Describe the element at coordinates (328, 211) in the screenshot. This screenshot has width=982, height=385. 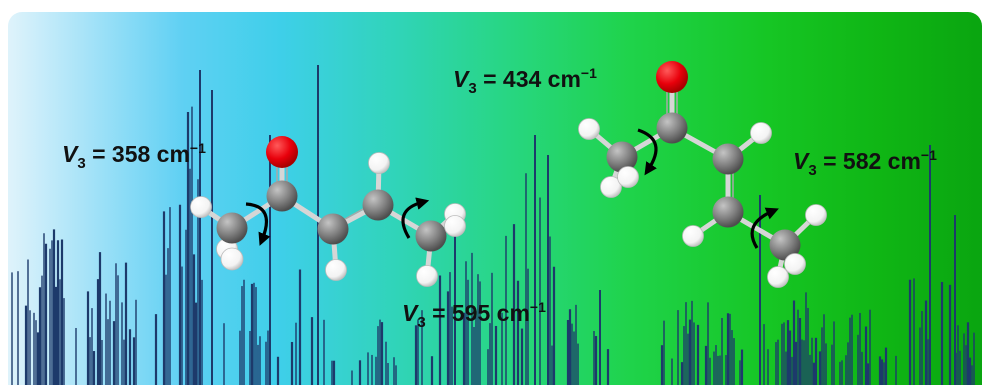
I see `molecule-trans-conformer` at that location.